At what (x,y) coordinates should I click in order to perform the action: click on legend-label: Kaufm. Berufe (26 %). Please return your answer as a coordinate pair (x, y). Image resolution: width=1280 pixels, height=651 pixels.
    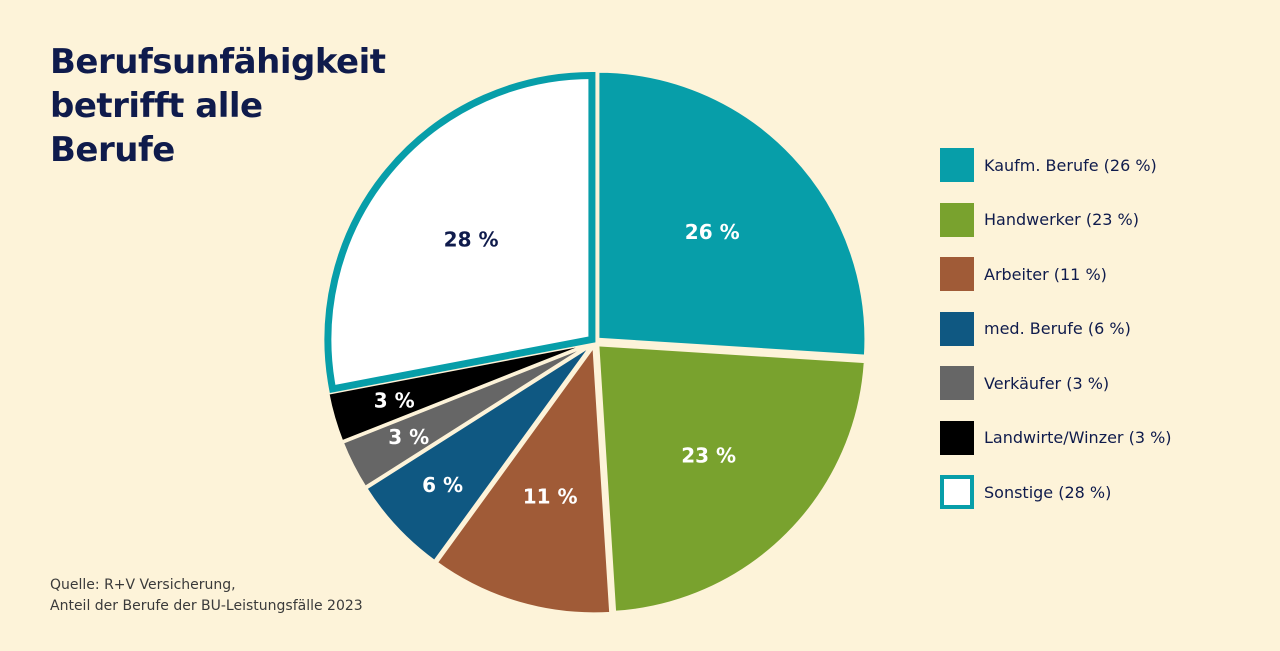
    Looking at the image, I should click on (1070, 165).